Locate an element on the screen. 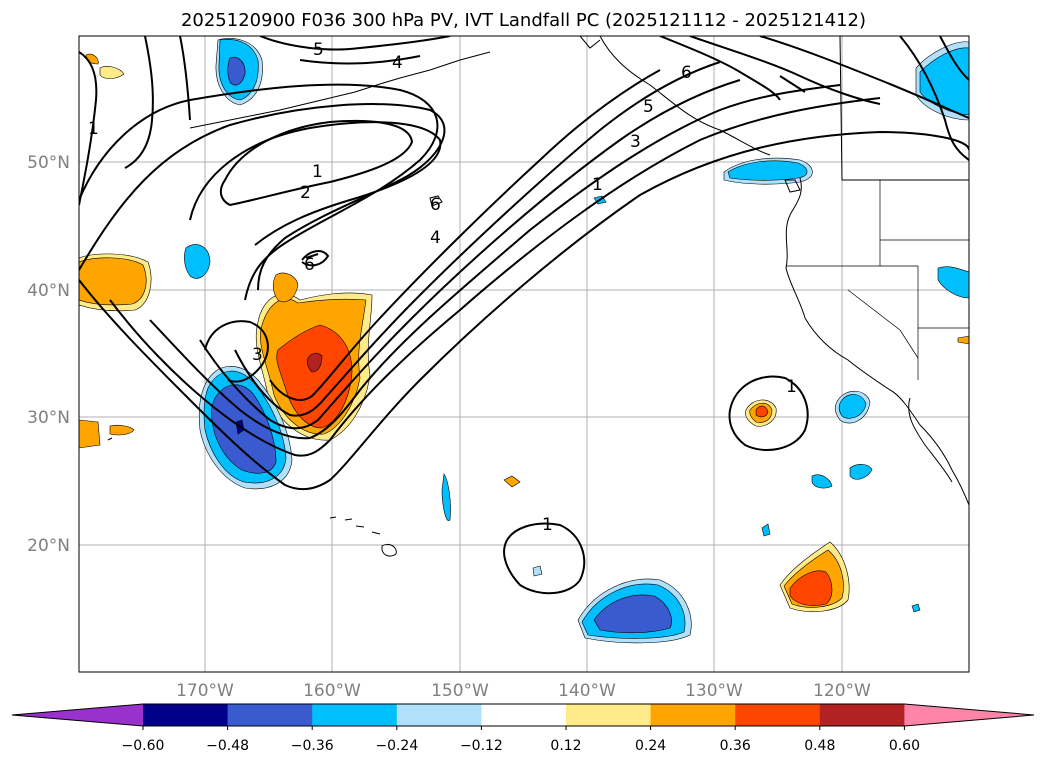  colorbar-tick-label: −0.60 is located at coordinates (143, 746).